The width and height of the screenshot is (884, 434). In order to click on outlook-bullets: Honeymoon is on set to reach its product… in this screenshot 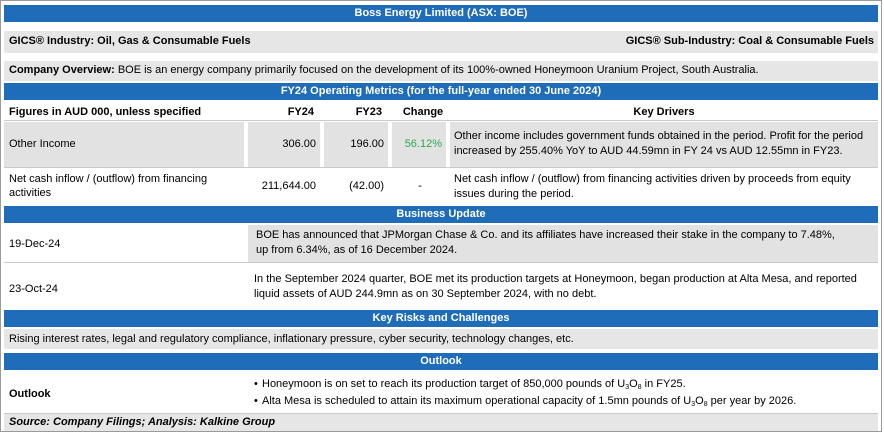, I will do `click(559, 393)`.